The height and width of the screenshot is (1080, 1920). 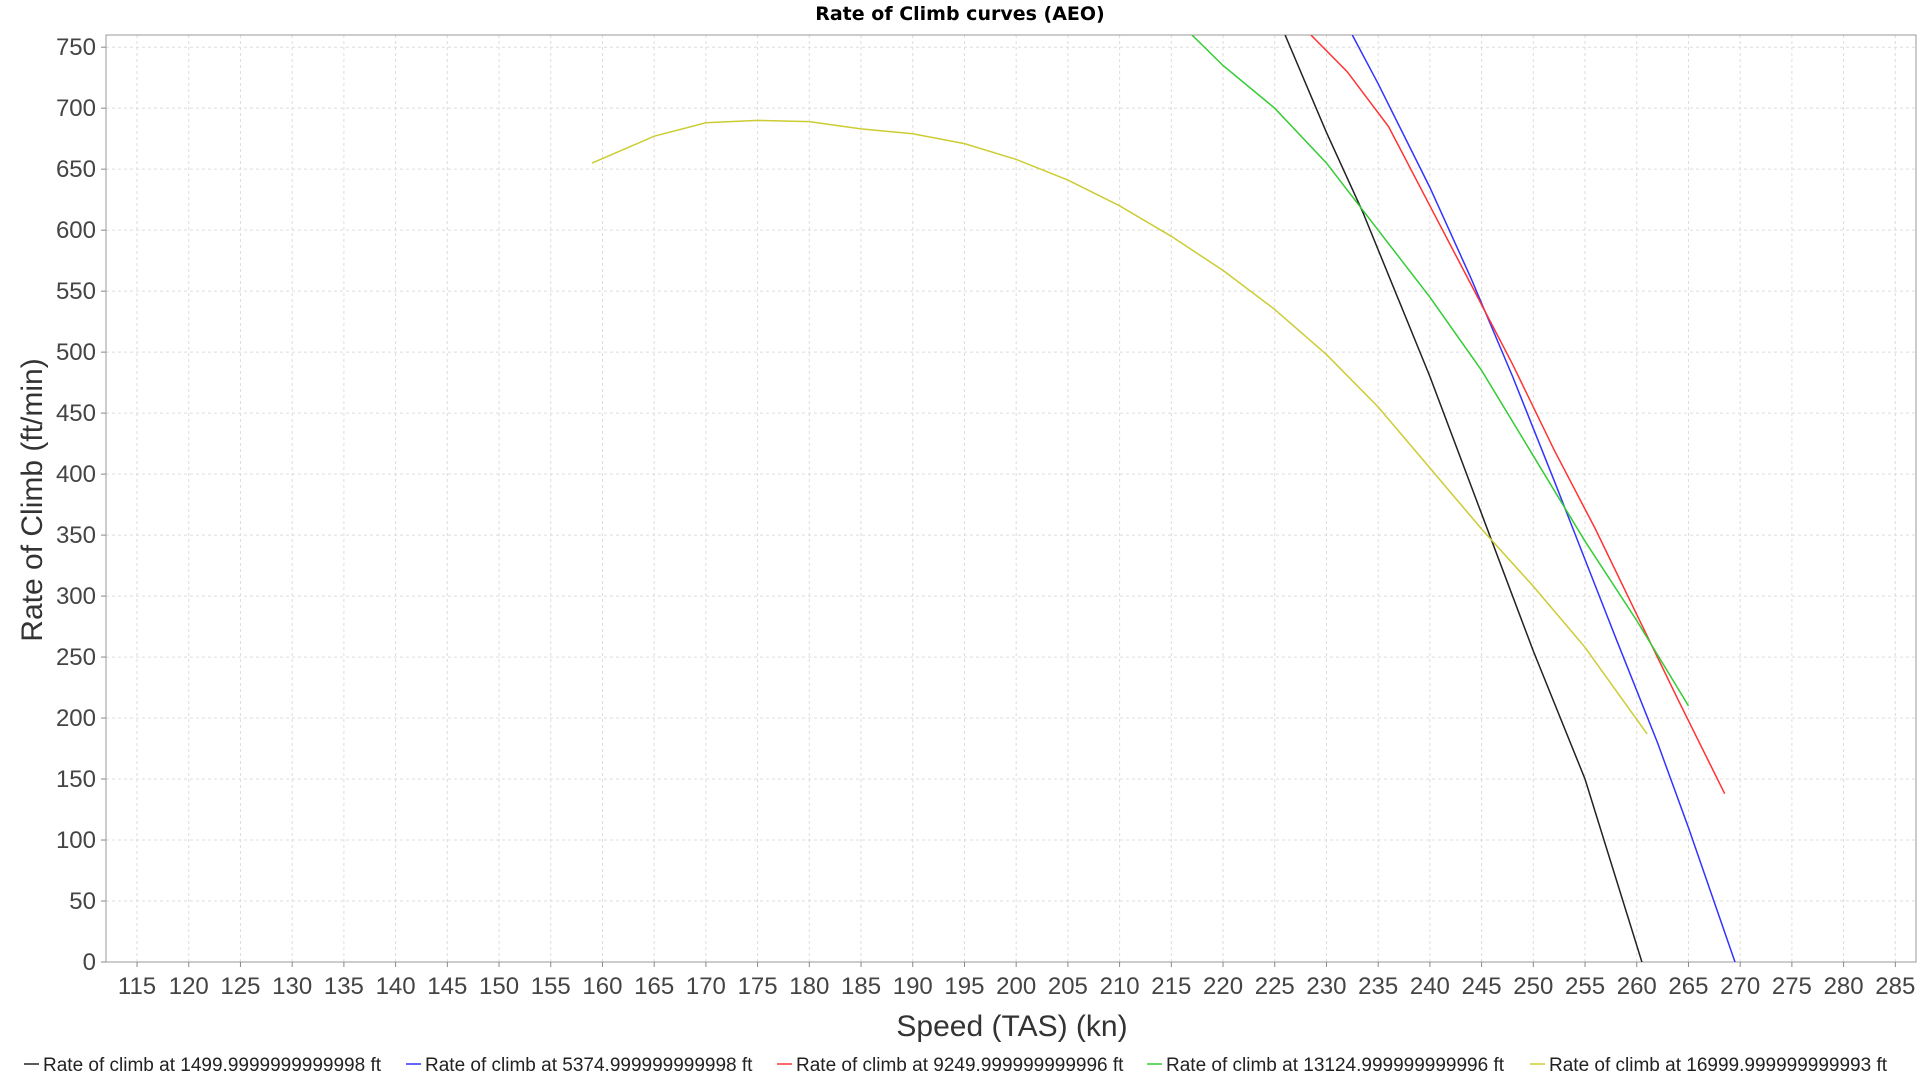 What do you see at coordinates (1016, 986) in the screenshot?
I see `x-tick-label: 200` at bounding box center [1016, 986].